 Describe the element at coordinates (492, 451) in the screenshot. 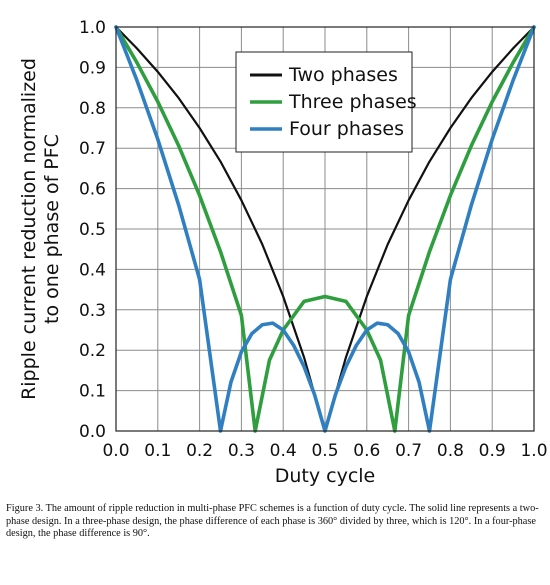

I see `x-tick-label: 0.9` at that location.